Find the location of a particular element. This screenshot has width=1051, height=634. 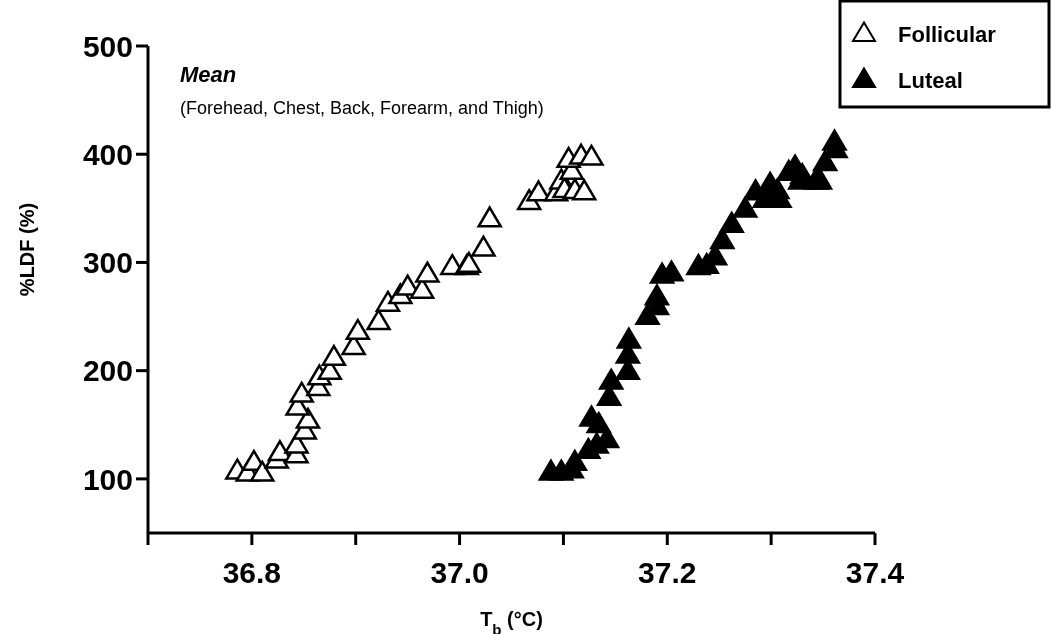

y-axis-title: %LDF (%) is located at coordinates (27, 249).